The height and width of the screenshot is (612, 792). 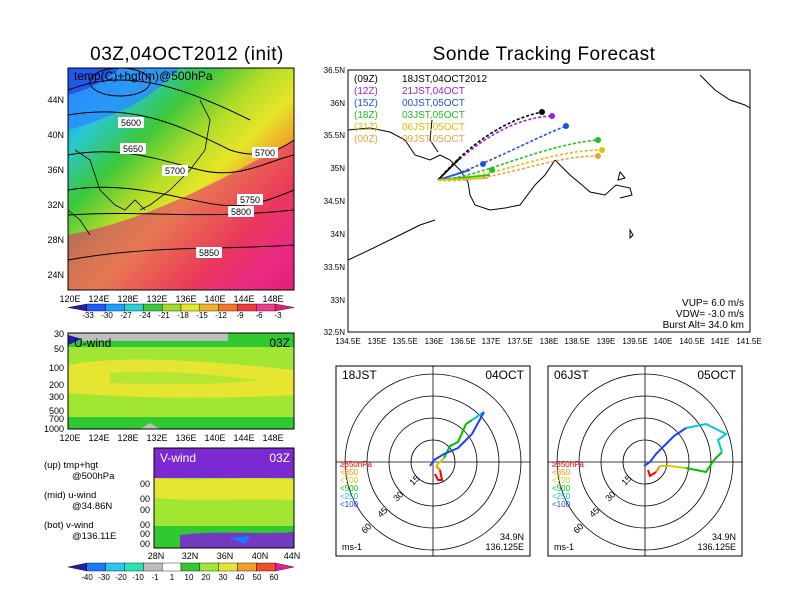 I want to click on svg-text: 00JST,05OCT, so click(x=433, y=103).